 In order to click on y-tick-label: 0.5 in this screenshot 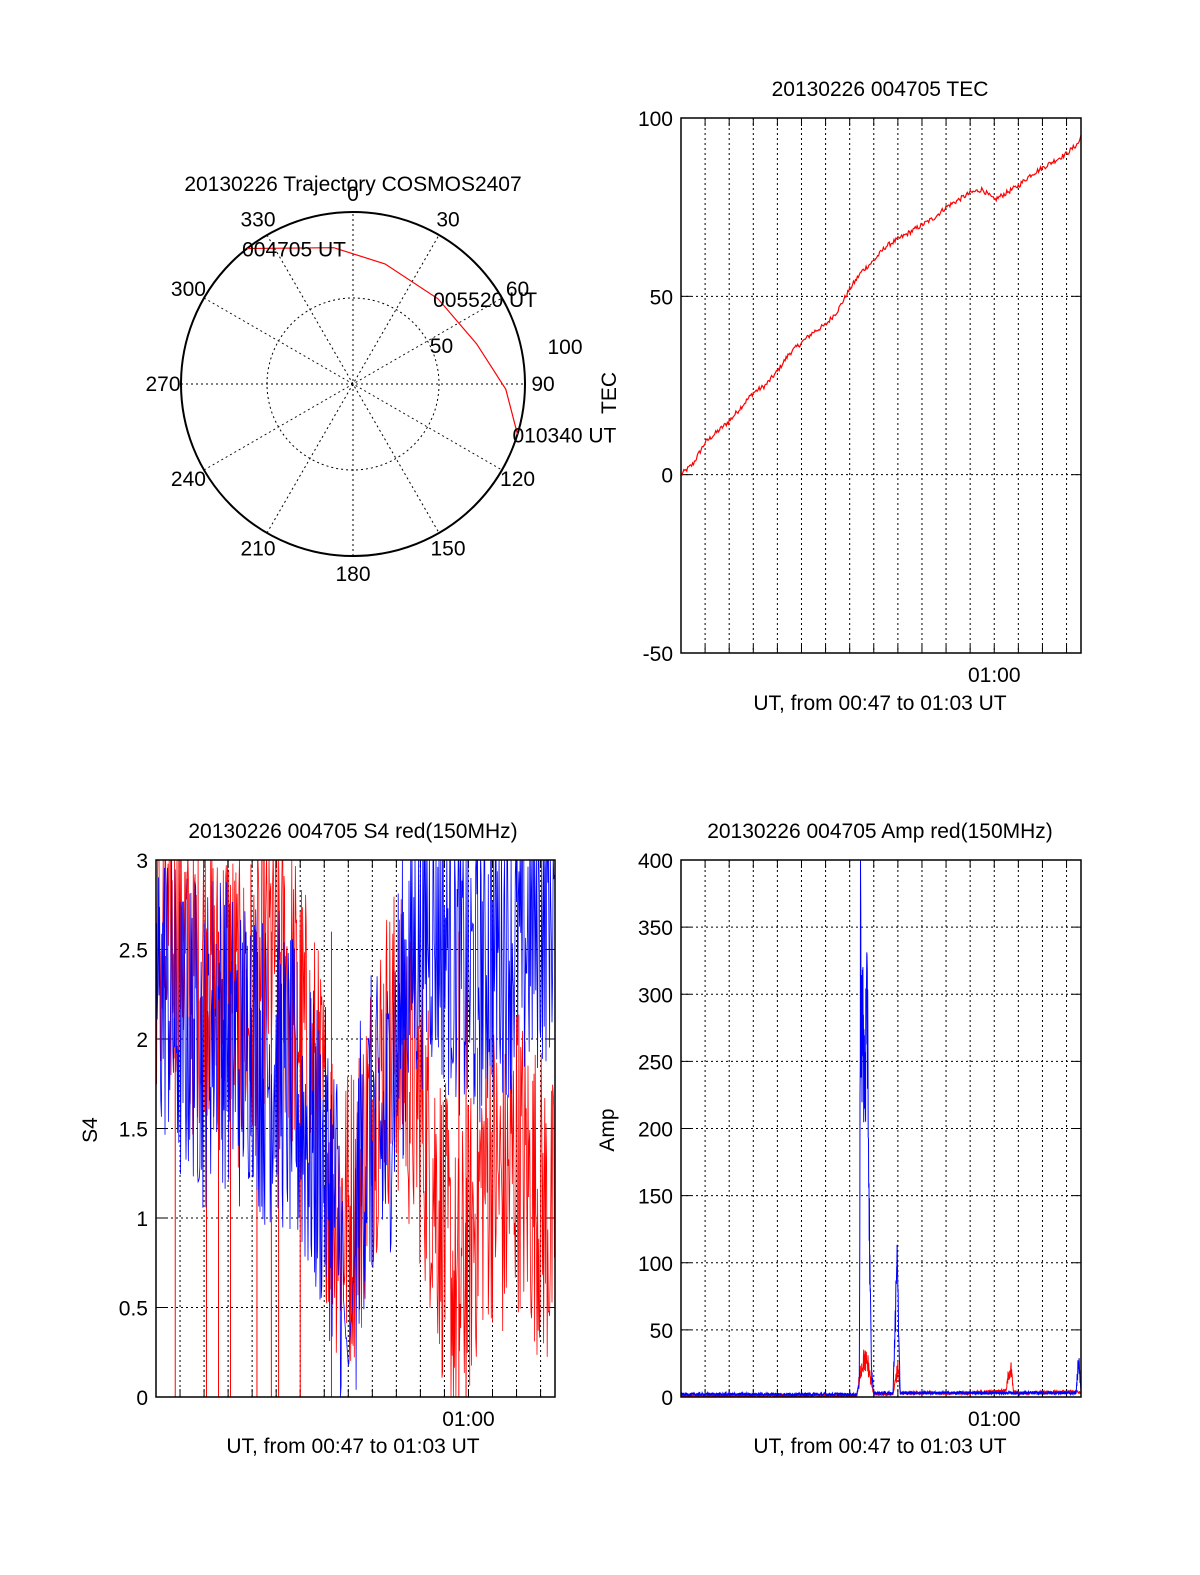, I will do `click(133, 1309)`.